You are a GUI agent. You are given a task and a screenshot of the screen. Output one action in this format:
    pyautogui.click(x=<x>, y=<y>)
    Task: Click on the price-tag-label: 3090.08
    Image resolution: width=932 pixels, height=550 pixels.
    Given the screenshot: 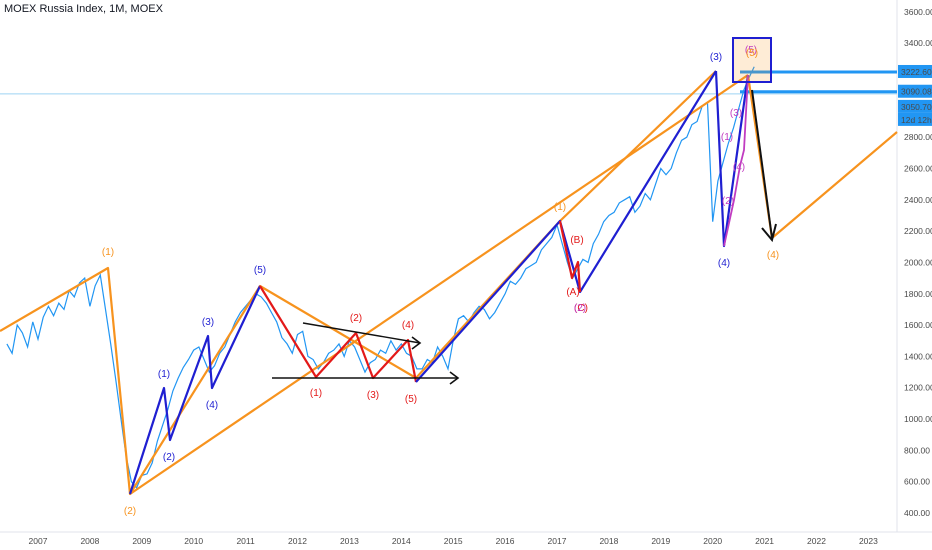 What is the action you would take?
    pyautogui.click(x=916, y=92)
    